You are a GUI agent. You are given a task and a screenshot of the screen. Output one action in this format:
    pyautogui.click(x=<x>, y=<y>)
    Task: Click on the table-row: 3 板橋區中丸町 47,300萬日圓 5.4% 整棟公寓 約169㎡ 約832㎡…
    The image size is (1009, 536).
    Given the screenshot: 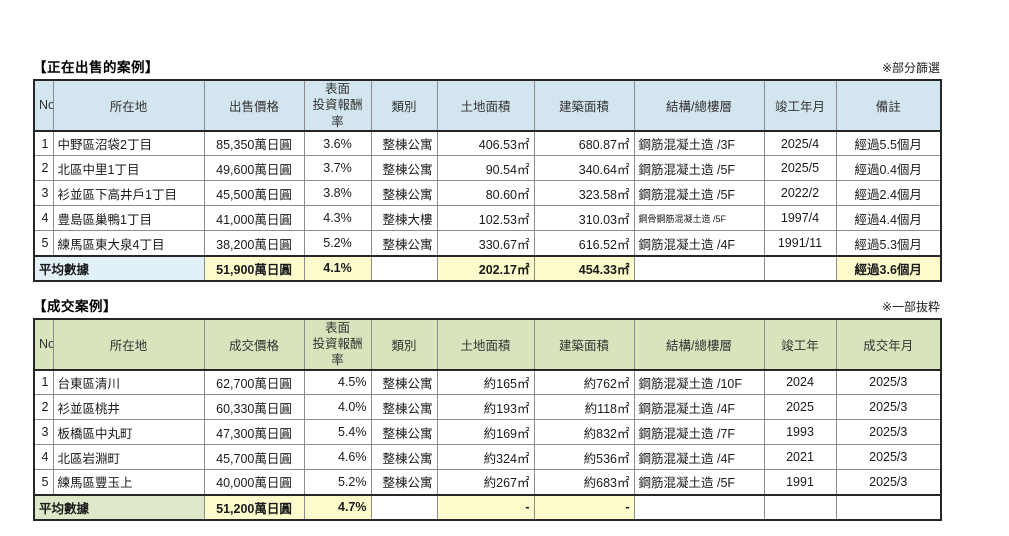 What is the action you would take?
    pyautogui.click(x=487, y=432)
    